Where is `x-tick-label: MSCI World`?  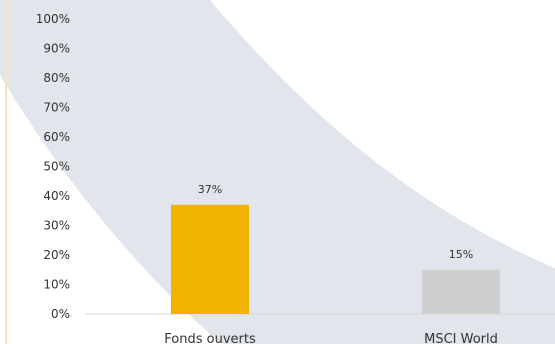 x-tick-label: MSCI World is located at coordinates (461, 338).